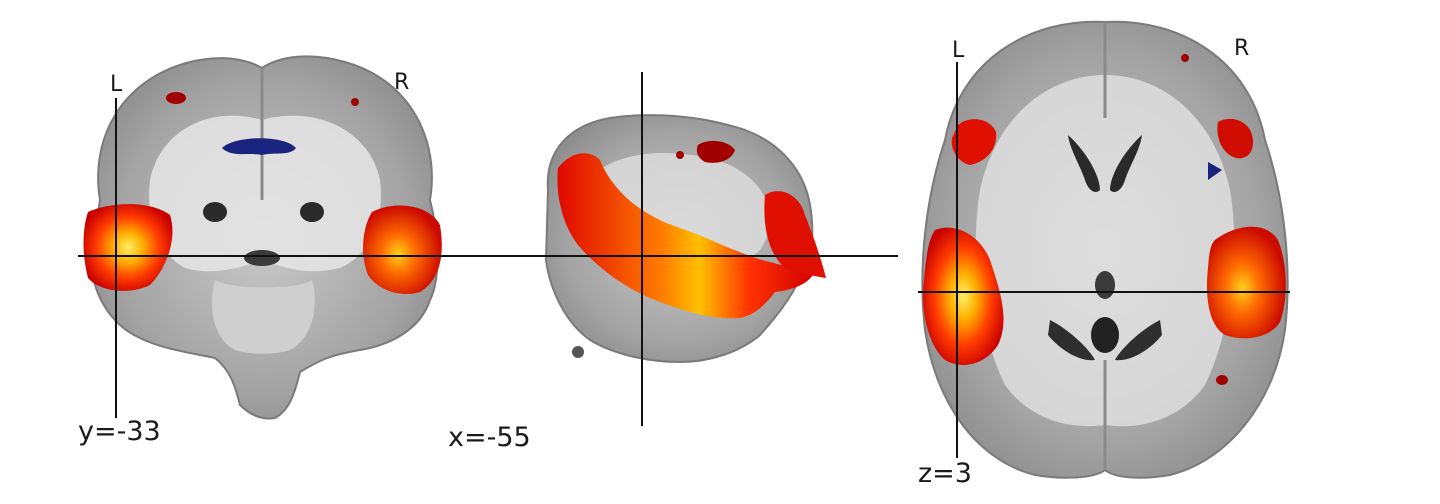  Describe the element at coordinates (958, 50) in the screenshot. I see `axial-left-label: L` at that location.